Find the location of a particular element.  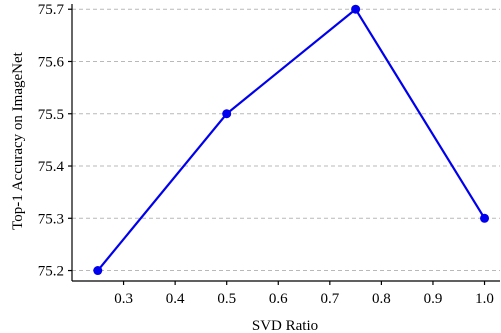

y-axis-title: Top-1 Accuracy on ImageNet is located at coordinates (18, 140).